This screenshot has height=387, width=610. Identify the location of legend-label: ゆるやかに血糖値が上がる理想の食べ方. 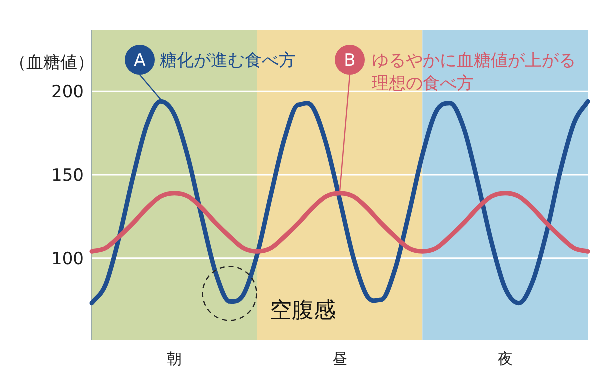
(474, 72).